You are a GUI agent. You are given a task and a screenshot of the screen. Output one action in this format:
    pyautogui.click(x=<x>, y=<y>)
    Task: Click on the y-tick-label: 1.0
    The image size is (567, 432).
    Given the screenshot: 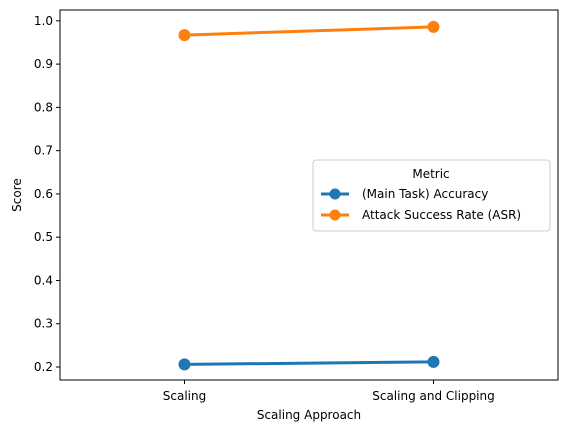 What is the action you would take?
    pyautogui.click(x=43, y=21)
    